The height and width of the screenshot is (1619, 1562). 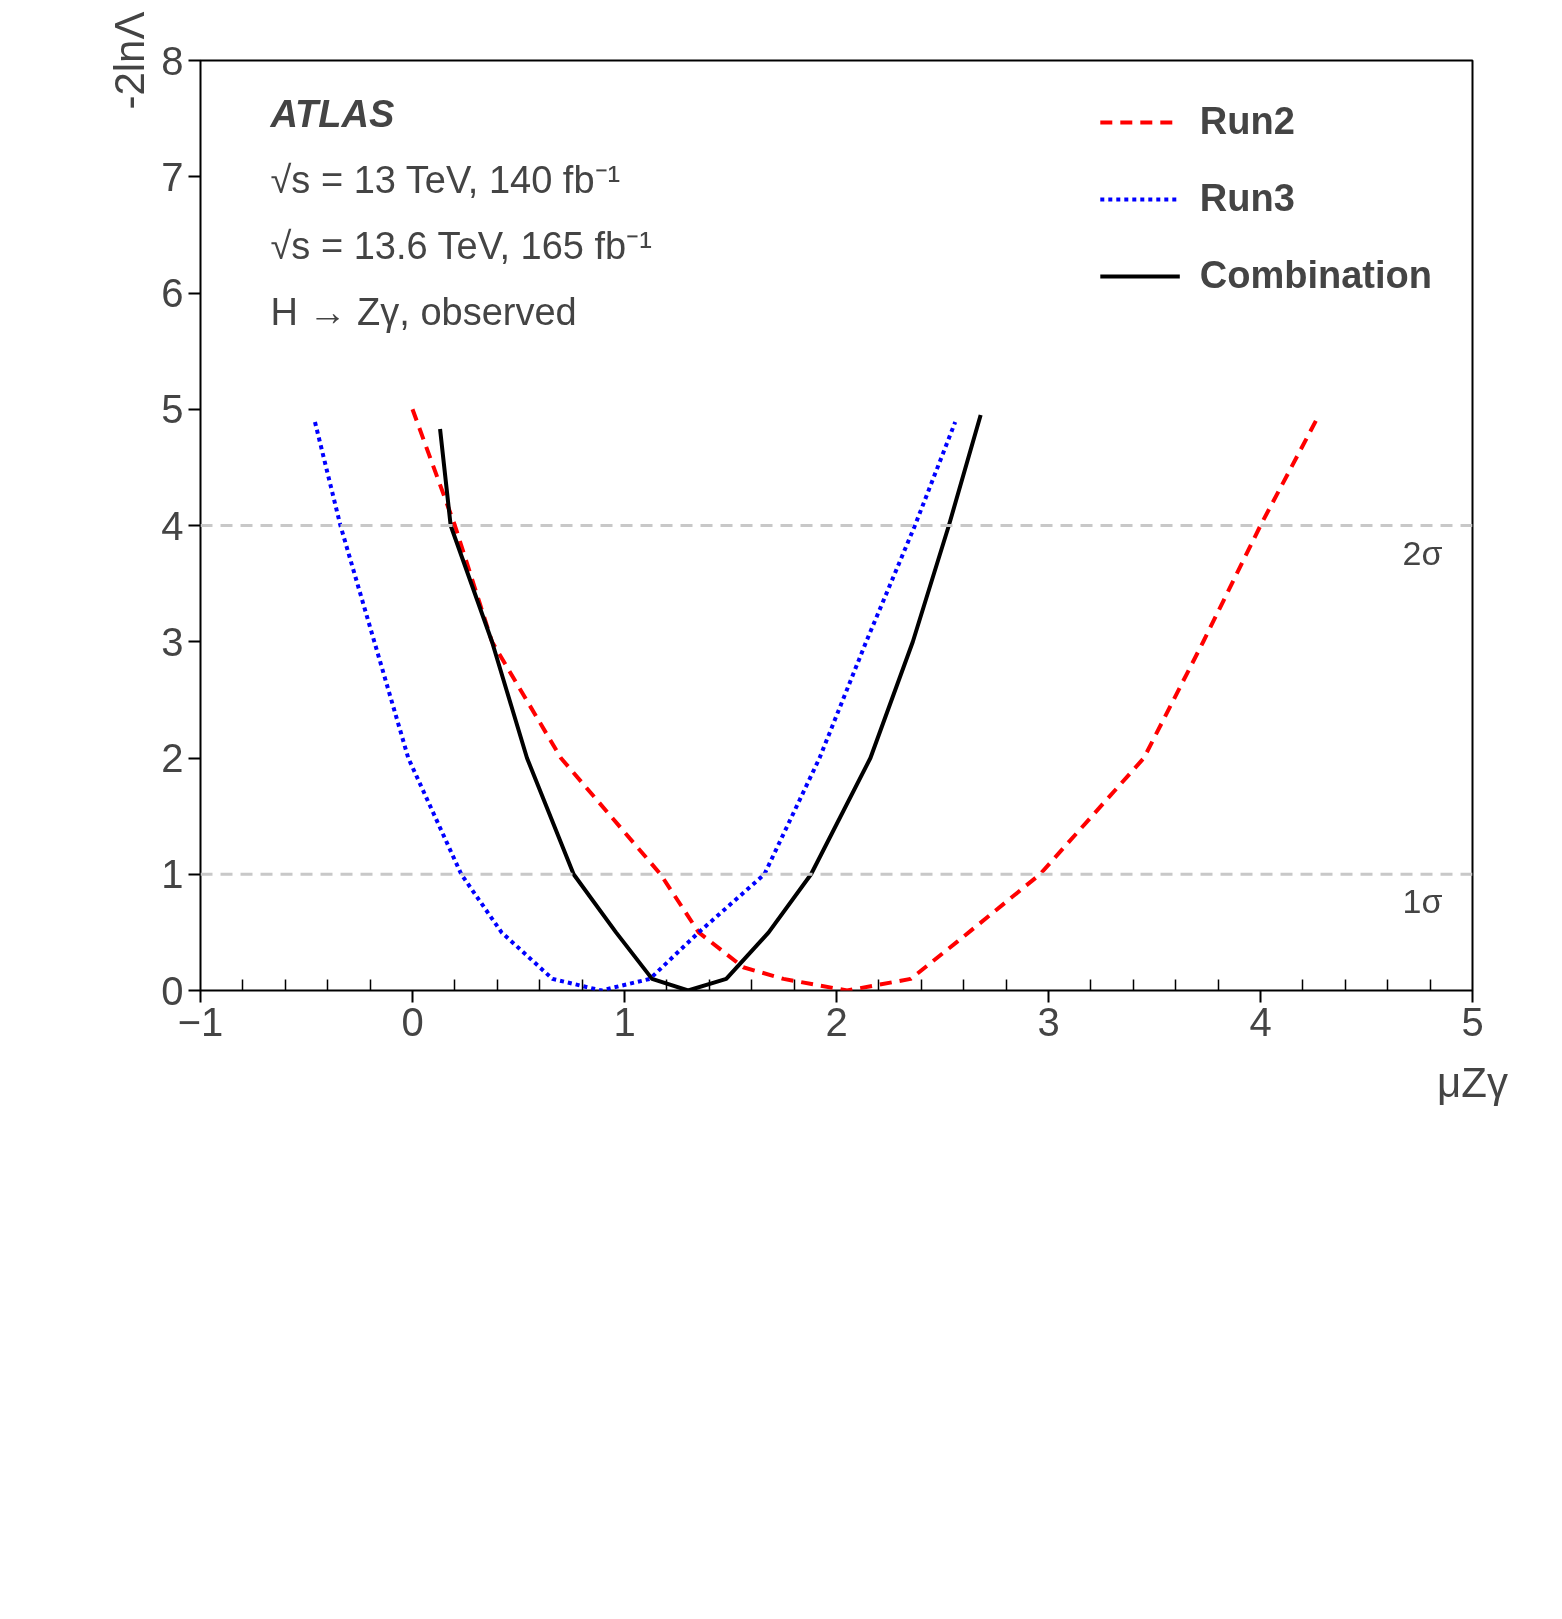 I want to click on y-tick-label: 4, so click(x=172, y=525).